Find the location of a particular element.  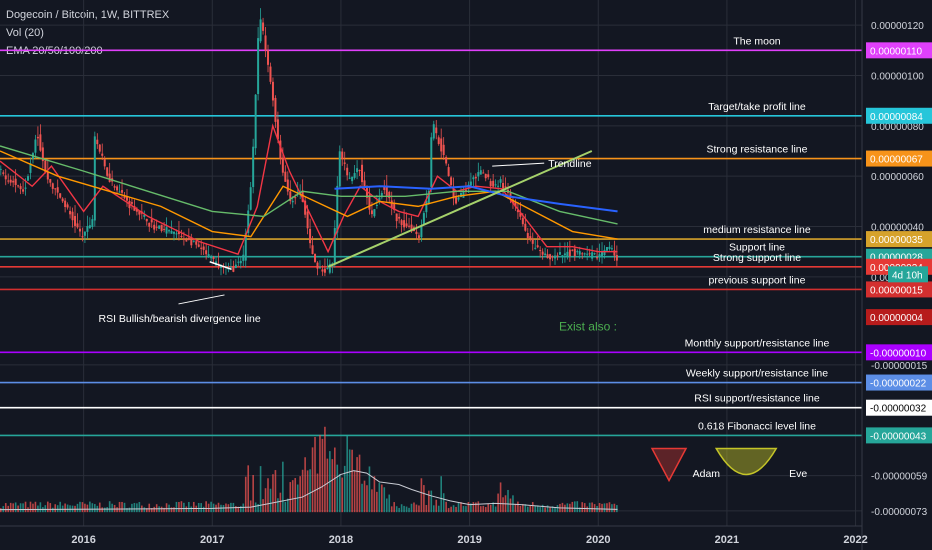

divergence-line is located at coordinates (220, 266).